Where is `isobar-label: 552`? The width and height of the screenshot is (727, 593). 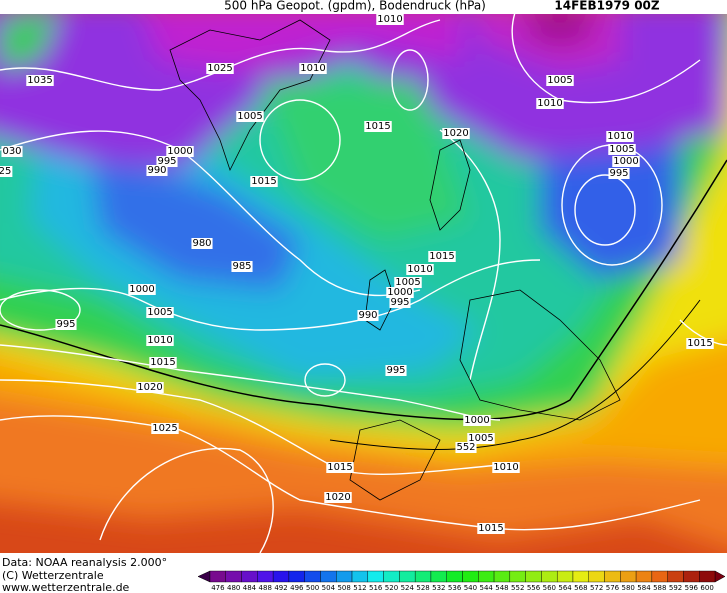 isobar-label: 552 is located at coordinates (465, 447).